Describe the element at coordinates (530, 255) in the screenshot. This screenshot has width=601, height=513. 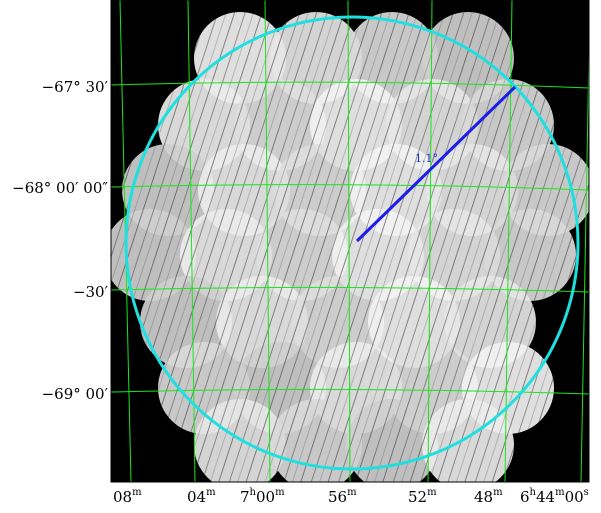
I see `detector-tile-streaks` at that location.